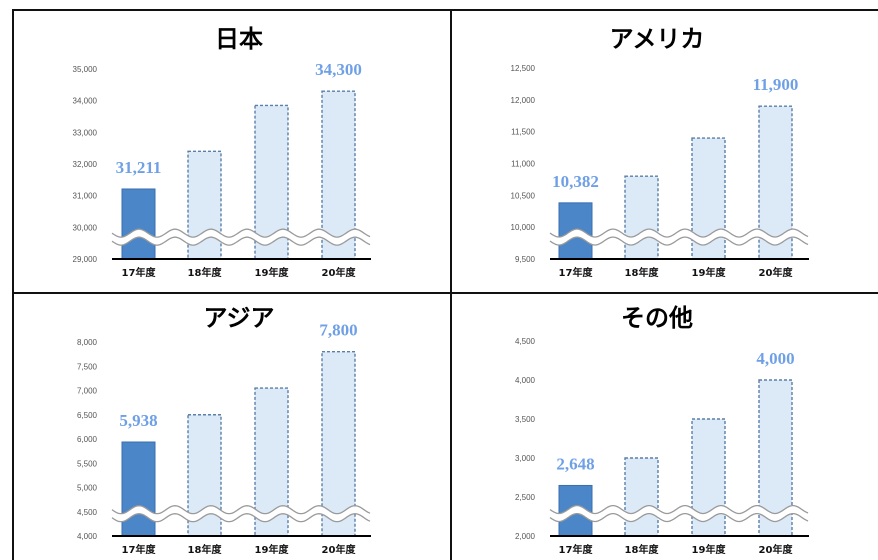  Describe the element at coordinates (445, 293) in the screenshot. I see `grid-divider-horizontal` at that location.